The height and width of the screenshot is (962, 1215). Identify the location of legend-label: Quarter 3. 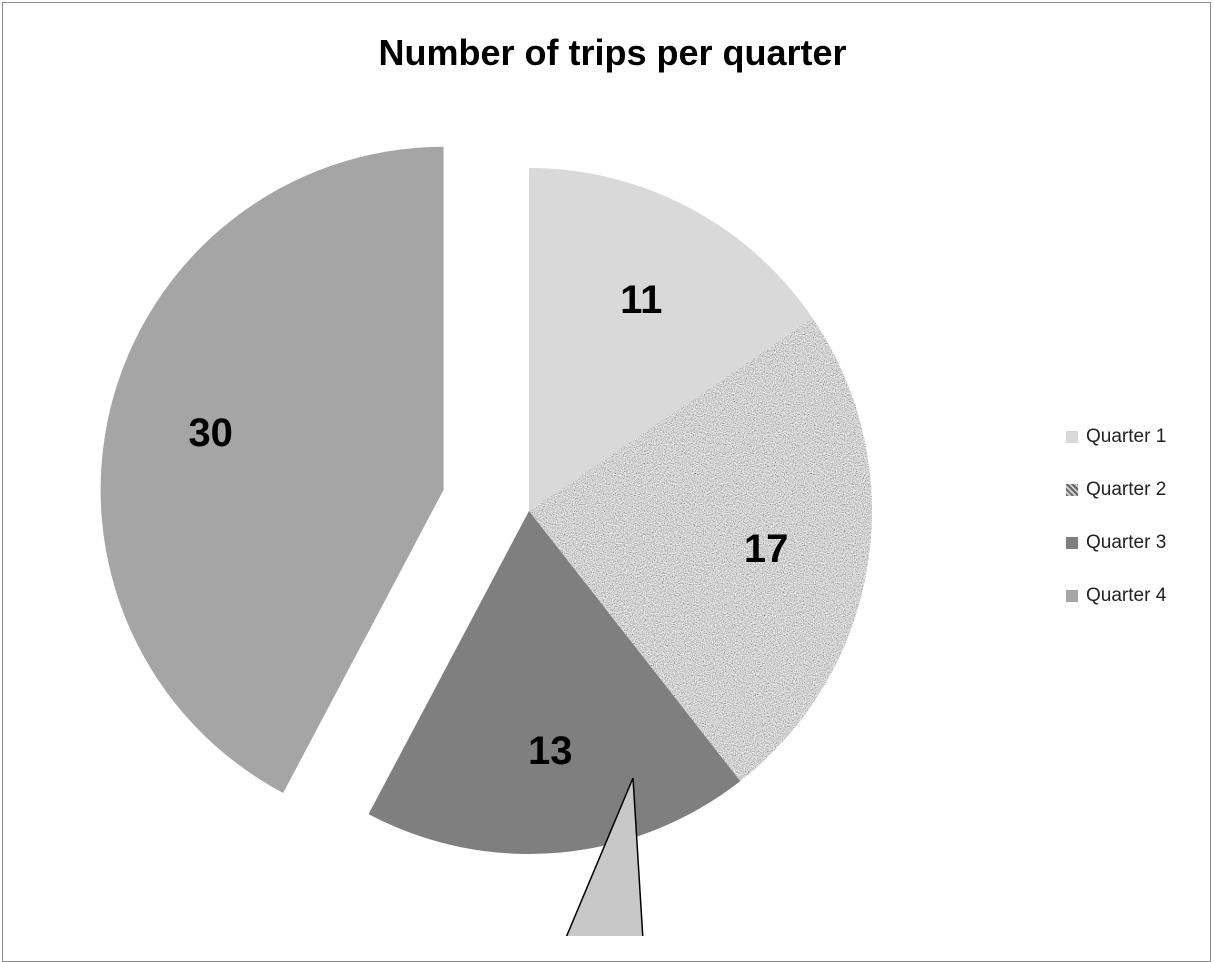
(1126, 542).